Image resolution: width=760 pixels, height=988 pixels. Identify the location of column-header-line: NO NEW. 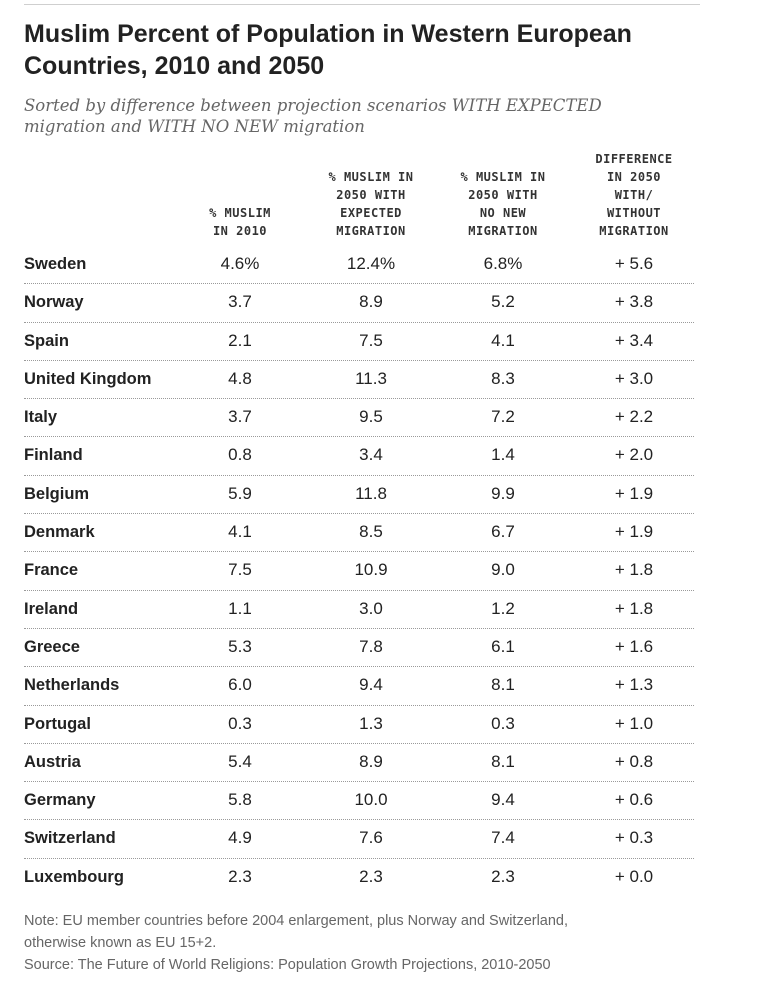
(503, 213).